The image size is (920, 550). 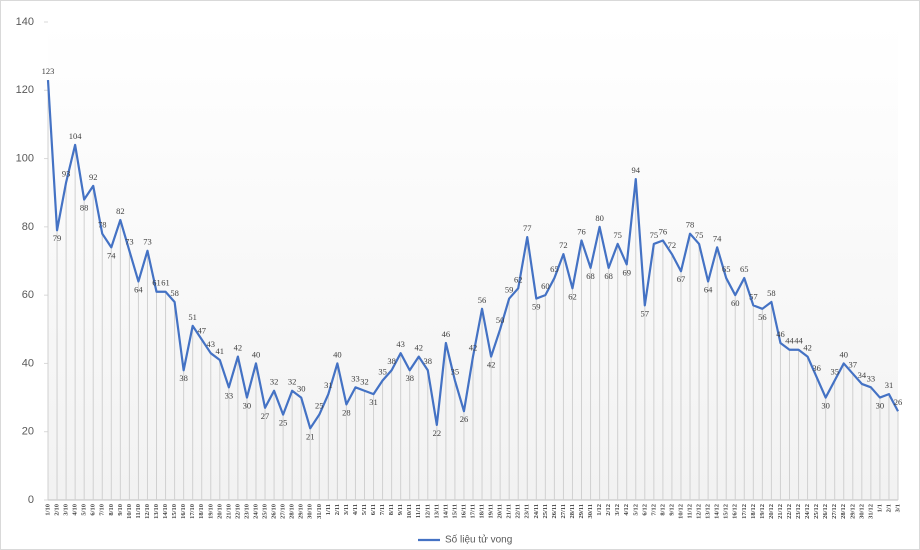 I want to click on x-tick-label: 20/12, so click(x=771, y=511).